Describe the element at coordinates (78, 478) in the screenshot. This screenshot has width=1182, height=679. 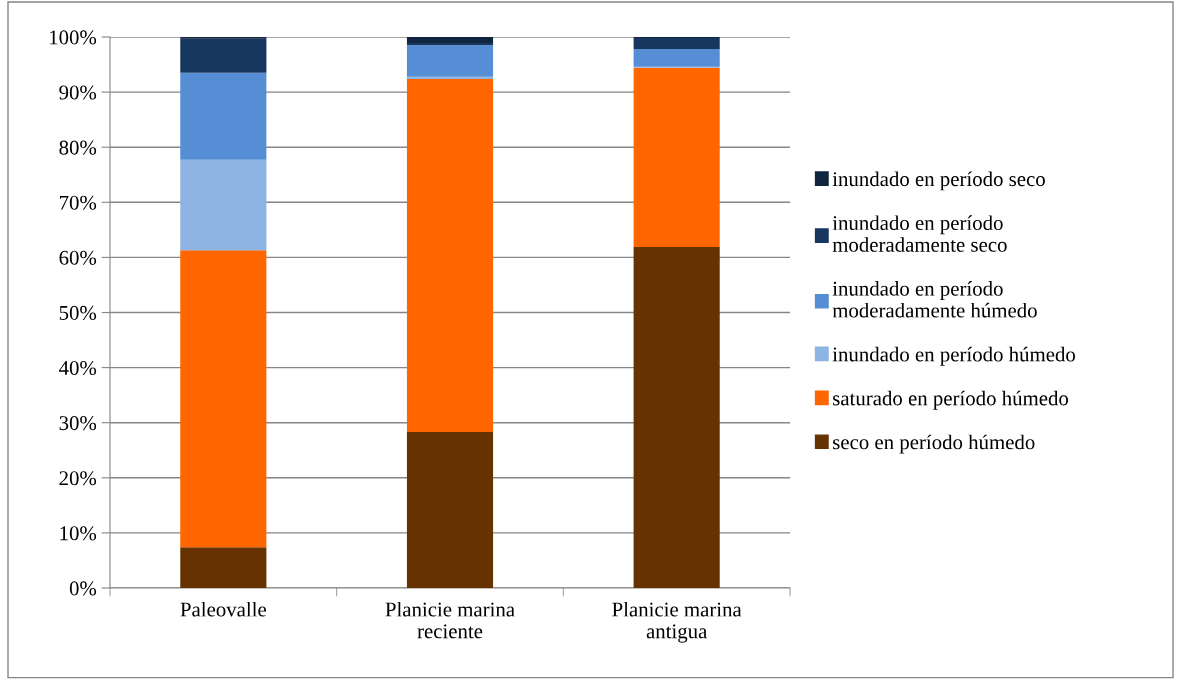
I see `y-tick-label: 20%` at that location.